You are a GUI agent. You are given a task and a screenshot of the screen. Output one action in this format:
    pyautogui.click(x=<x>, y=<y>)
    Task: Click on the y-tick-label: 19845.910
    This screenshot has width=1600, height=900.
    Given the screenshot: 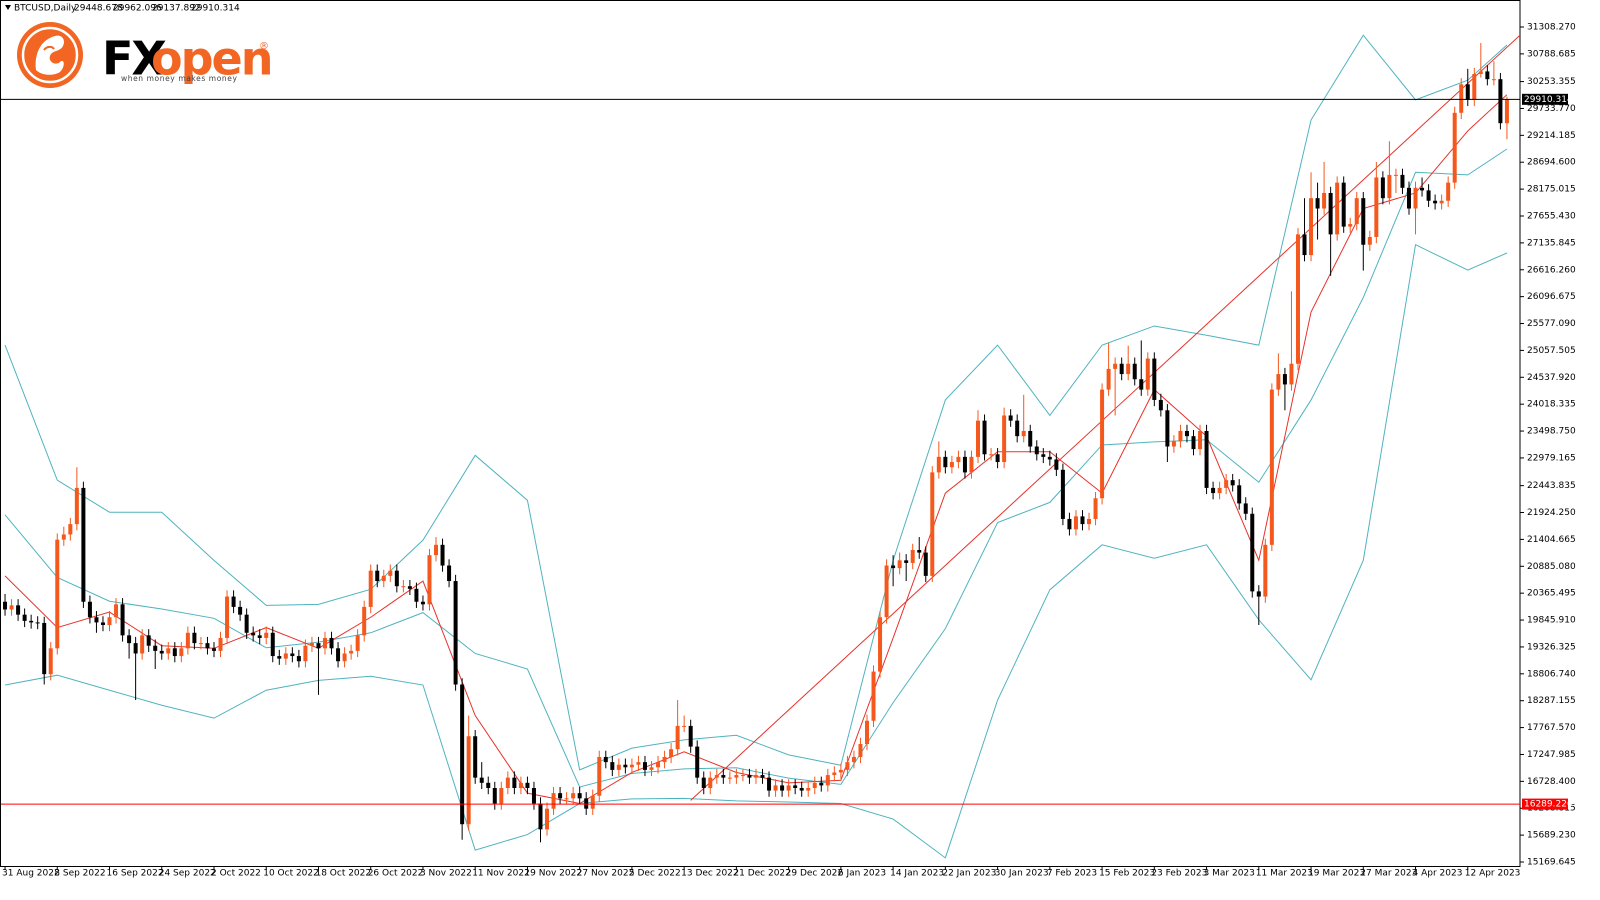 What is the action you would take?
    pyautogui.click(x=1551, y=621)
    